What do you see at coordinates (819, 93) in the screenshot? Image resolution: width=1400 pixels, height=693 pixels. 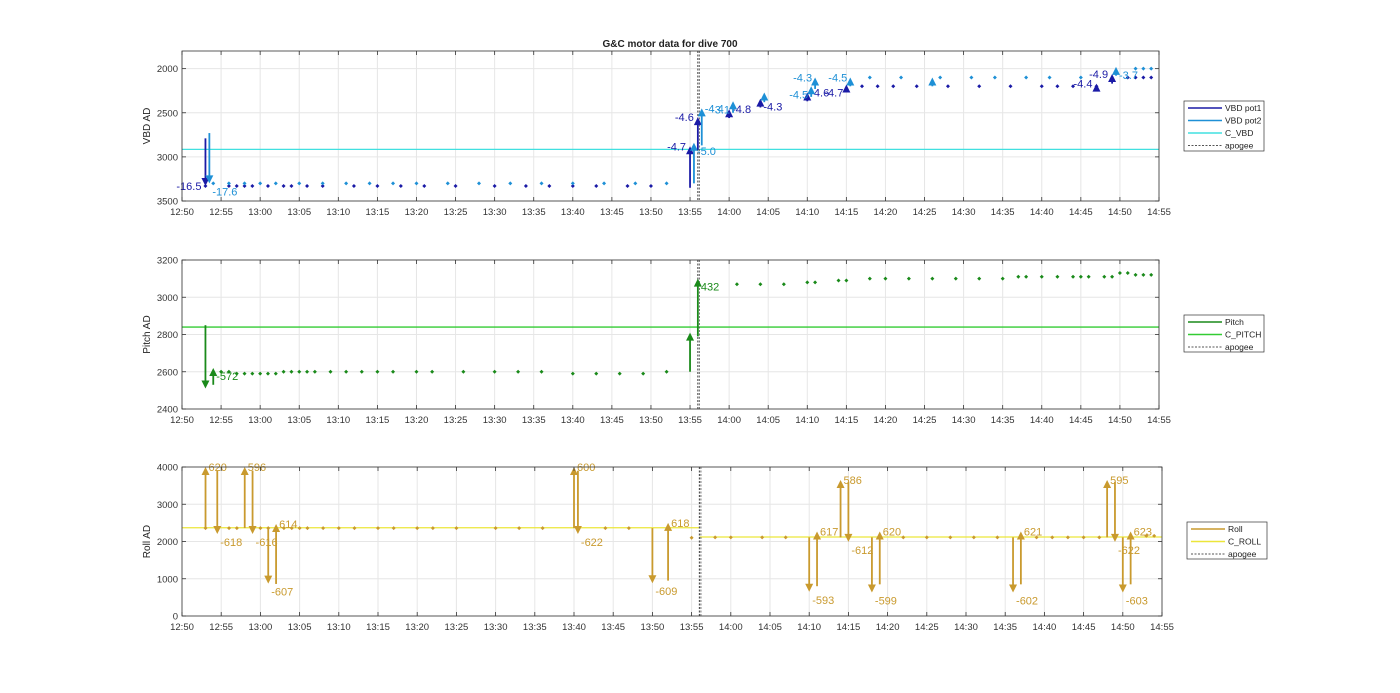 I see `data-label: -4.6` at bounding box center [819, 93].